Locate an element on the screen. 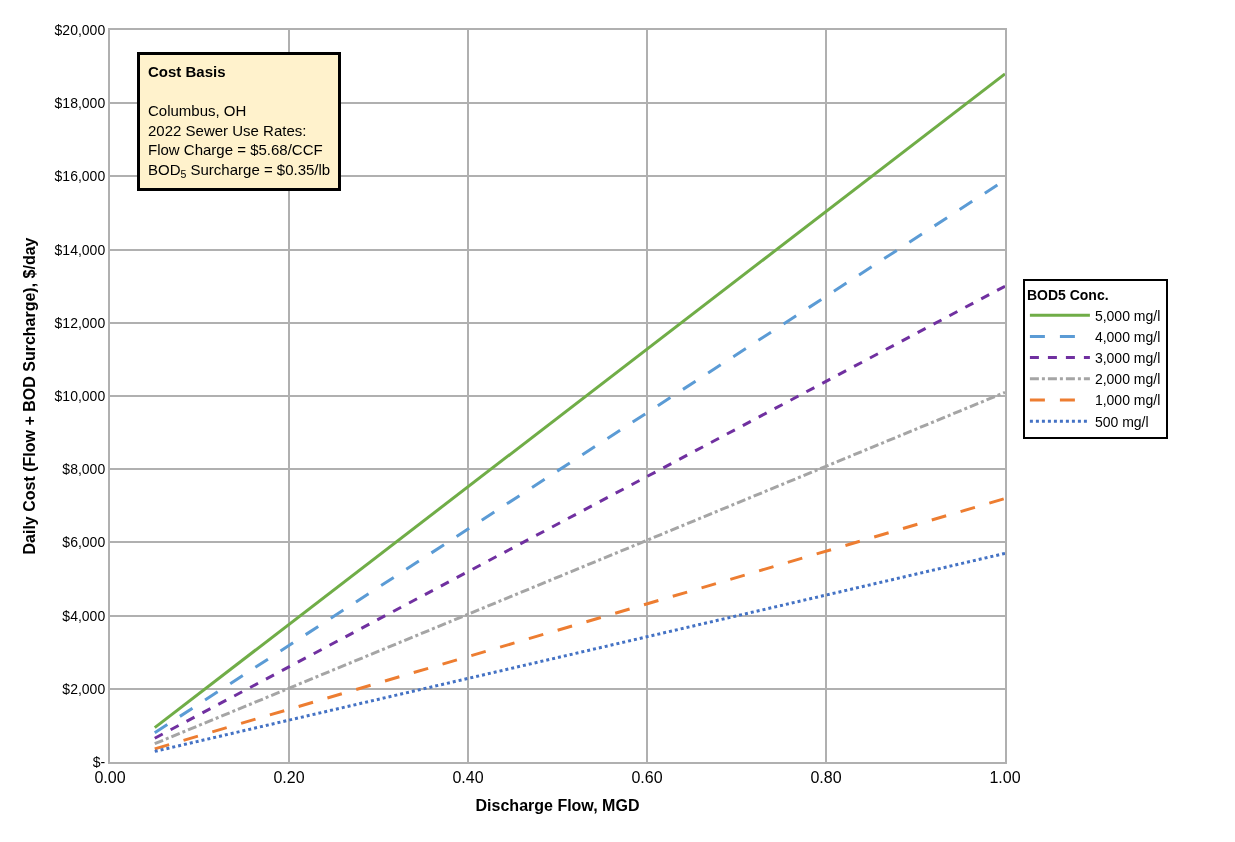  x-tick-label: 1.00 is located at coordinates (1005, 778).